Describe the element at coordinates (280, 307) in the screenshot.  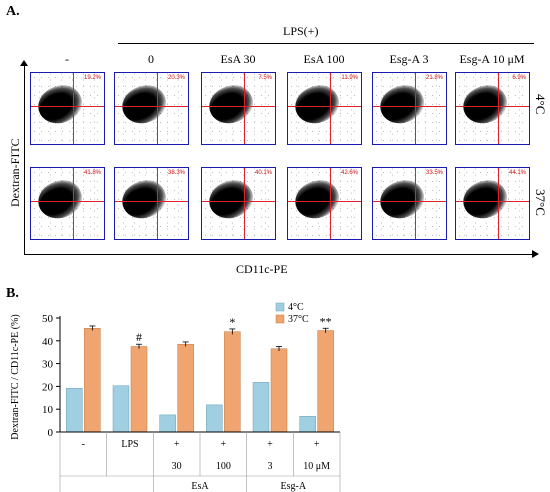
I see `legend-swatch-4c` at that location.